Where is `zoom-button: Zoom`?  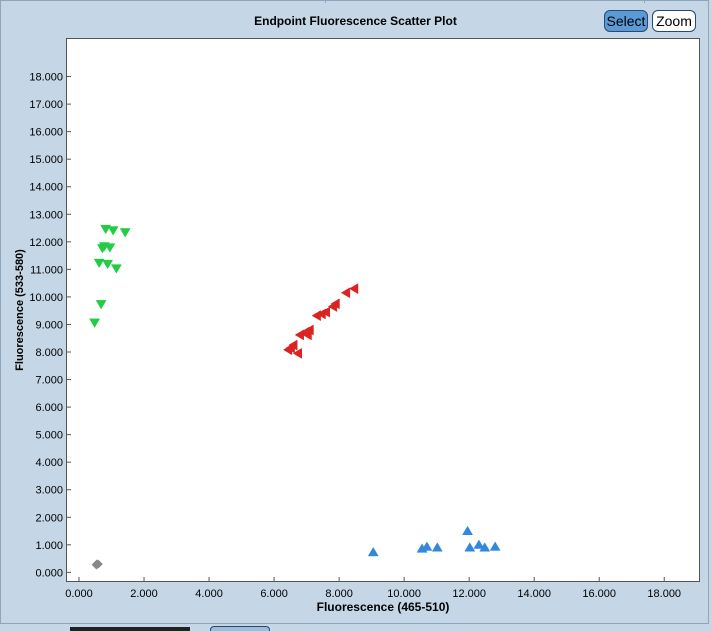 zoom-button: Zoom is located at coordinates (674, 21).